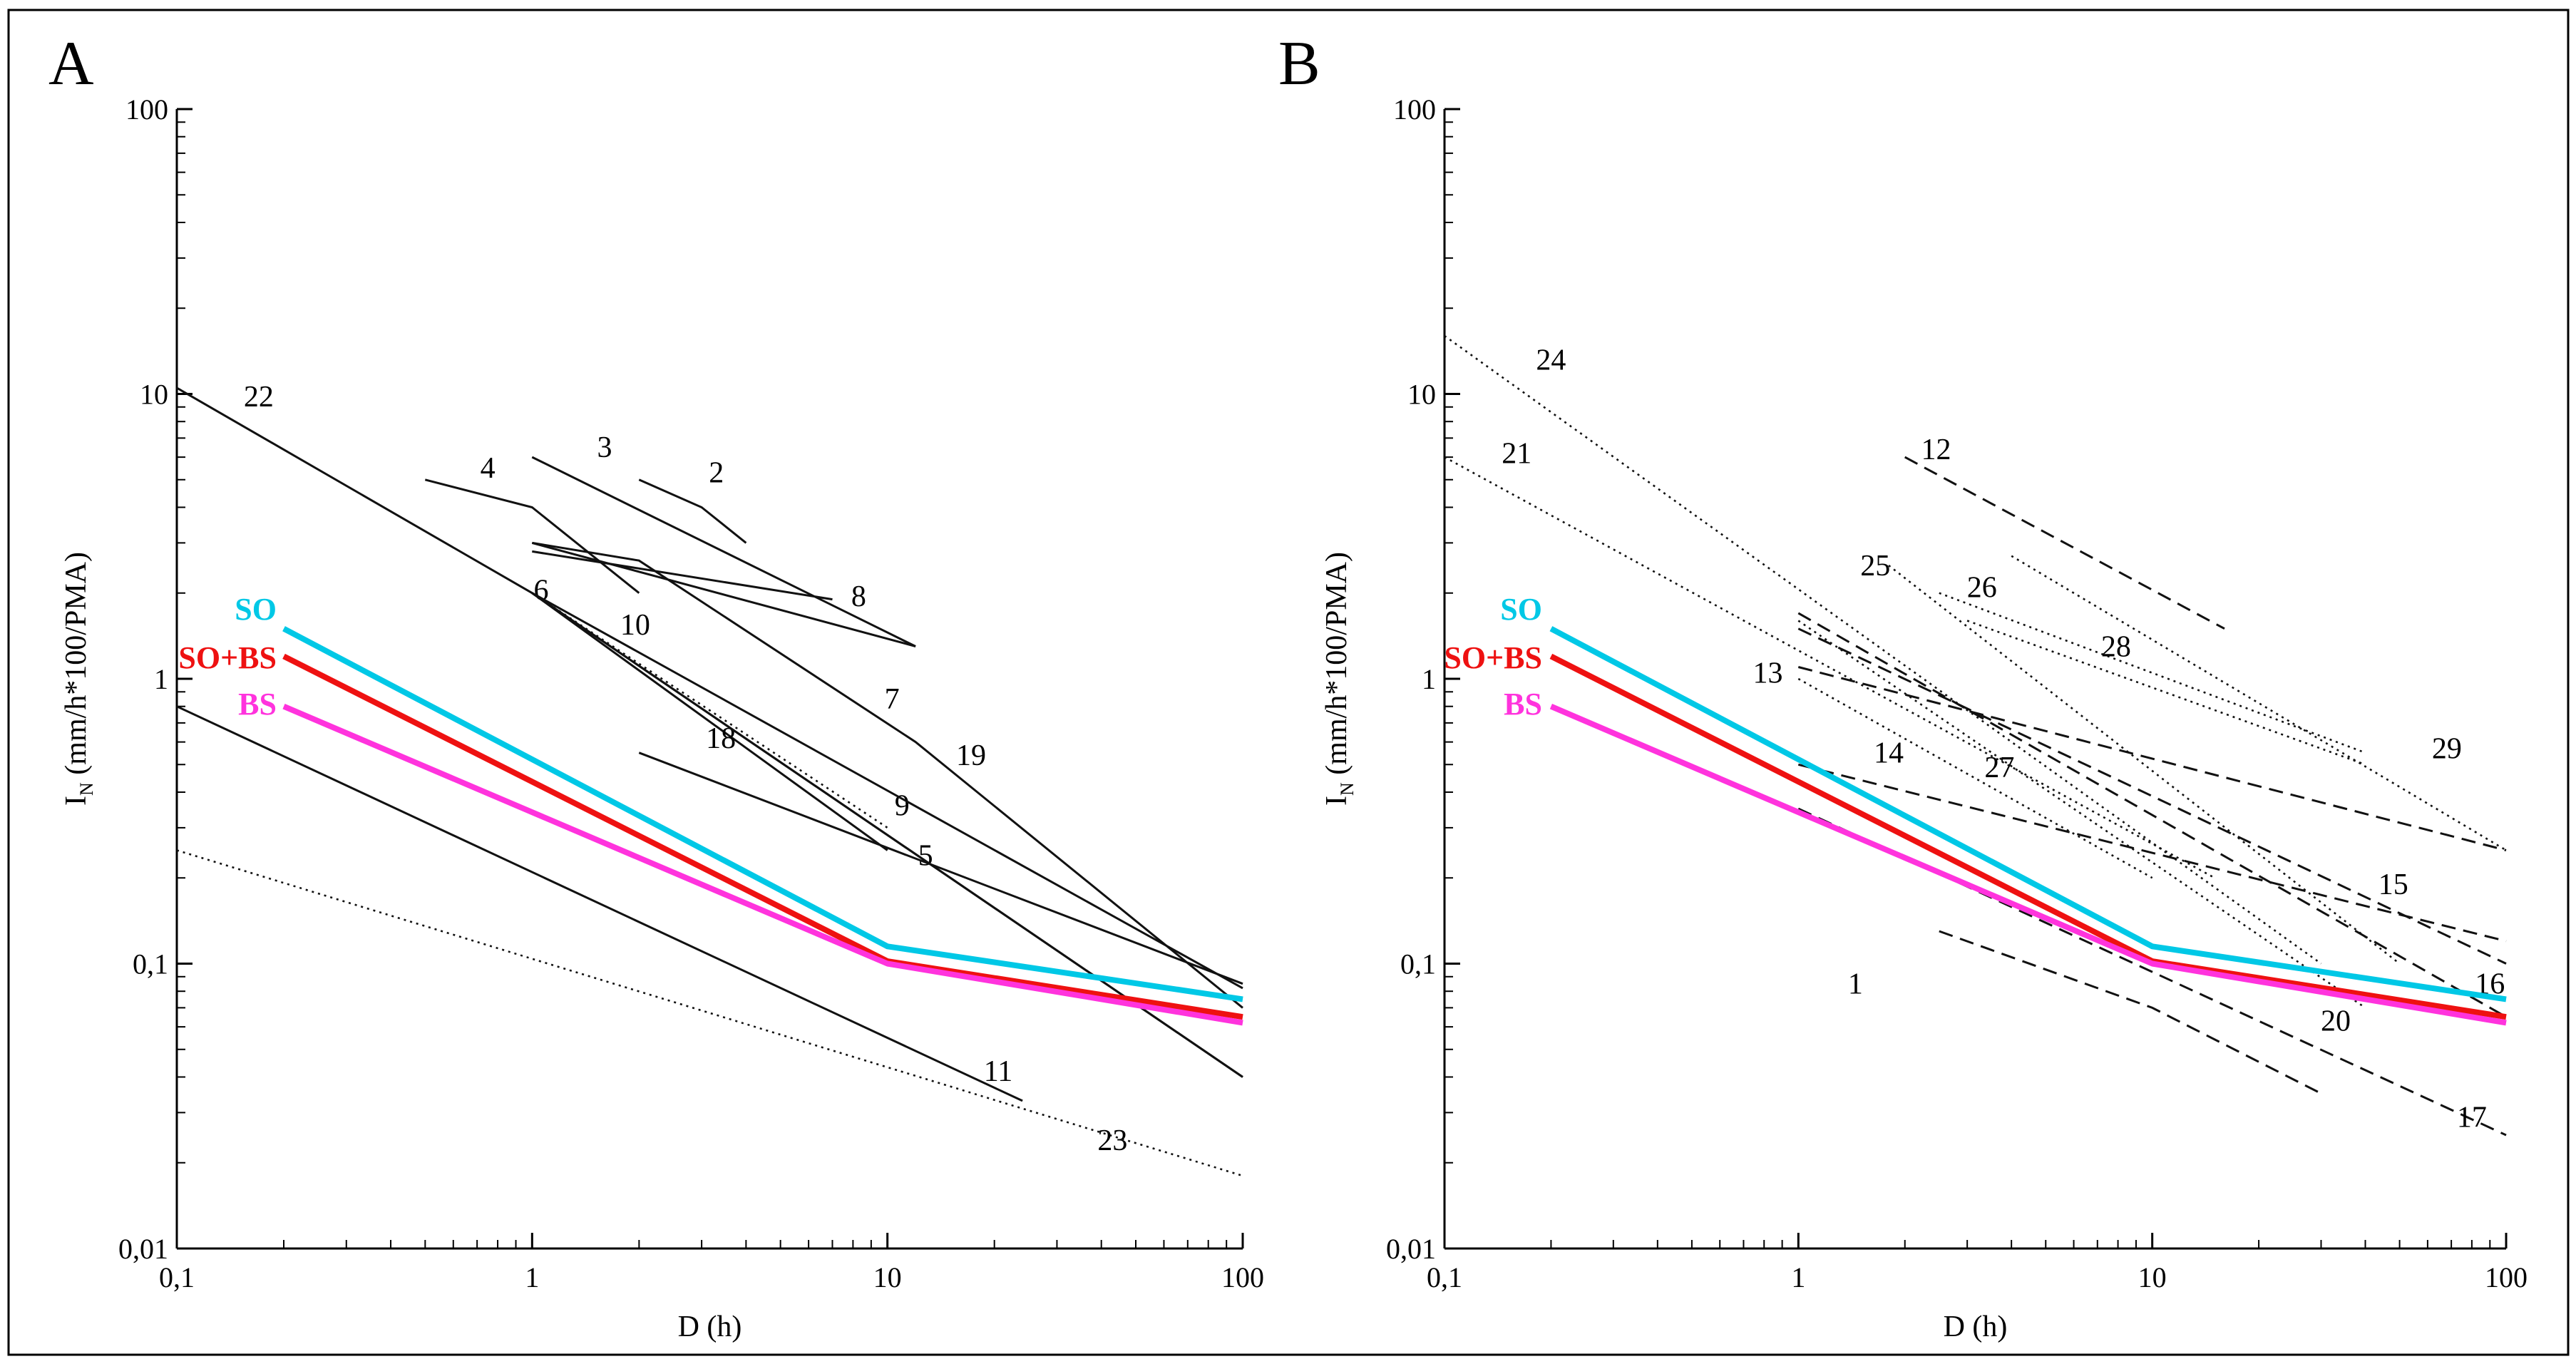  I want to click on panel-a-y-tick-label: 100, so click(146, 109).